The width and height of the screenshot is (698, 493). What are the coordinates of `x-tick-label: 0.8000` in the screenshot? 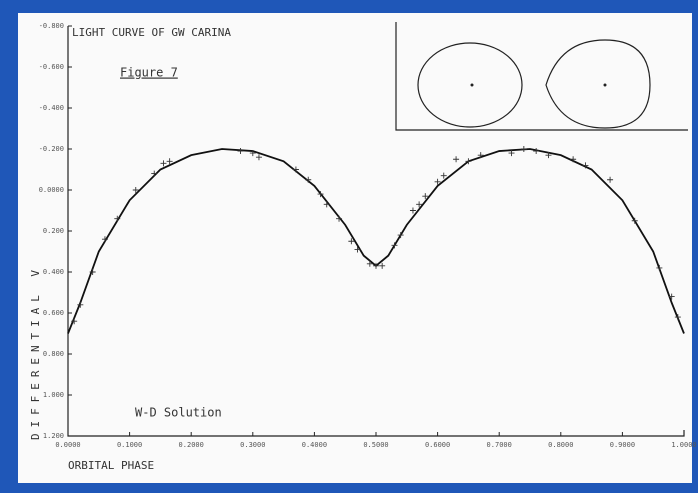 It's located at (560, 445).